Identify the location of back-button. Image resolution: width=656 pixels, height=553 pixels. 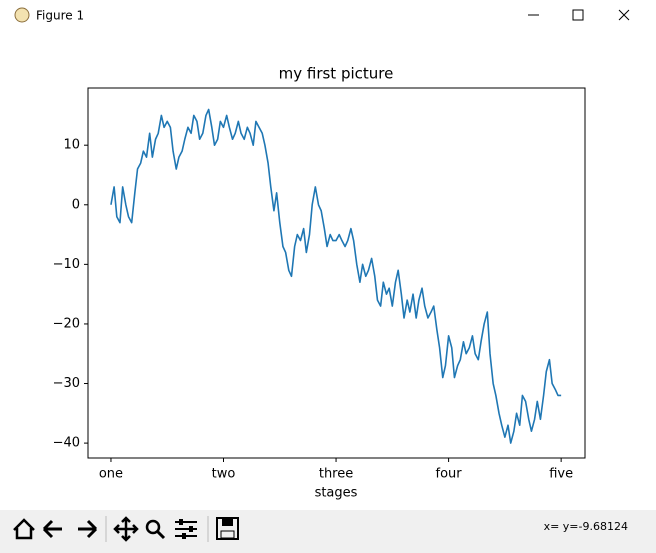
(52, 529).